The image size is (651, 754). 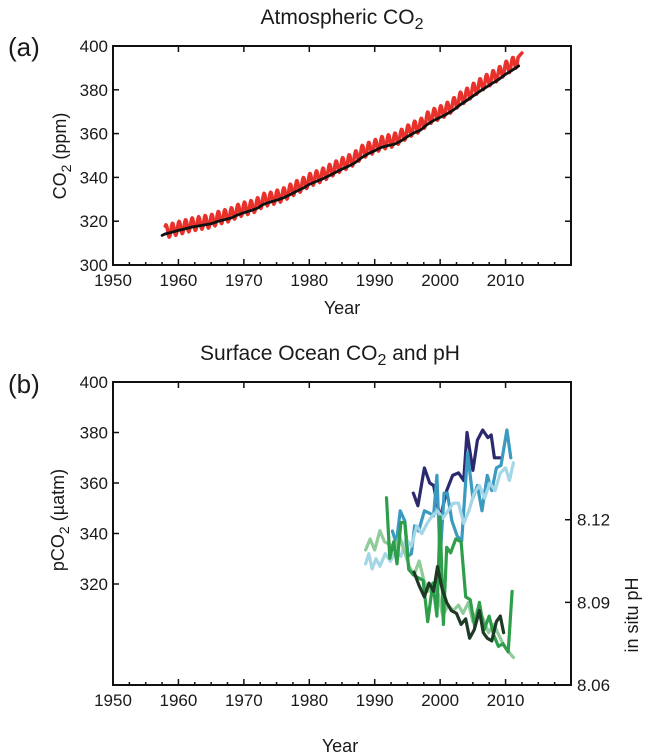 I want to click on y-tick-label: 300, so click(x=94, y=265).